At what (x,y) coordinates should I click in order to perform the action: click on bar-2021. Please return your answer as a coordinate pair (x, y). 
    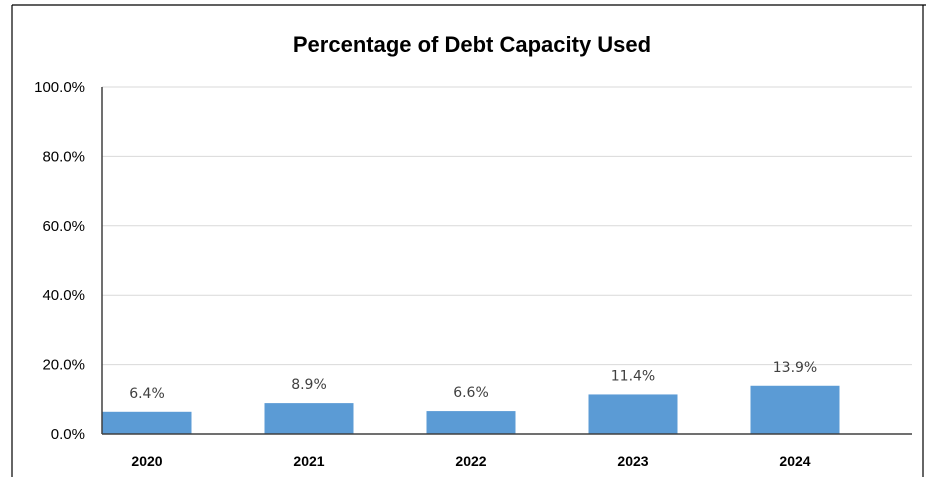
    Looking at the image, I should click on (309, 418).